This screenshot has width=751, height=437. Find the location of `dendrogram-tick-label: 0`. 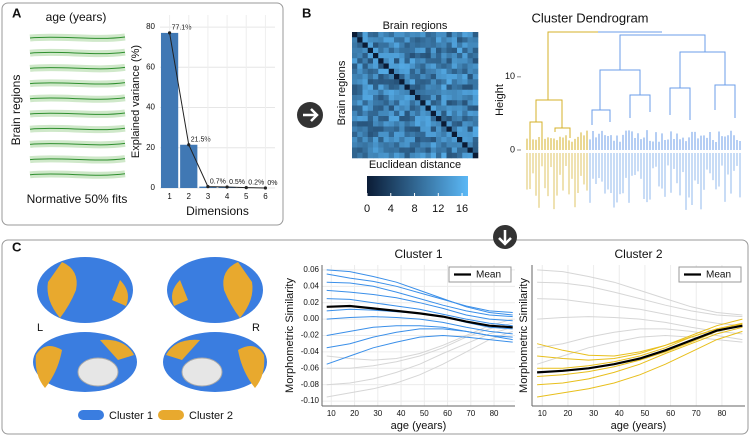

dendrogram-tick-label: 0 is located at coordinates (512, 149).